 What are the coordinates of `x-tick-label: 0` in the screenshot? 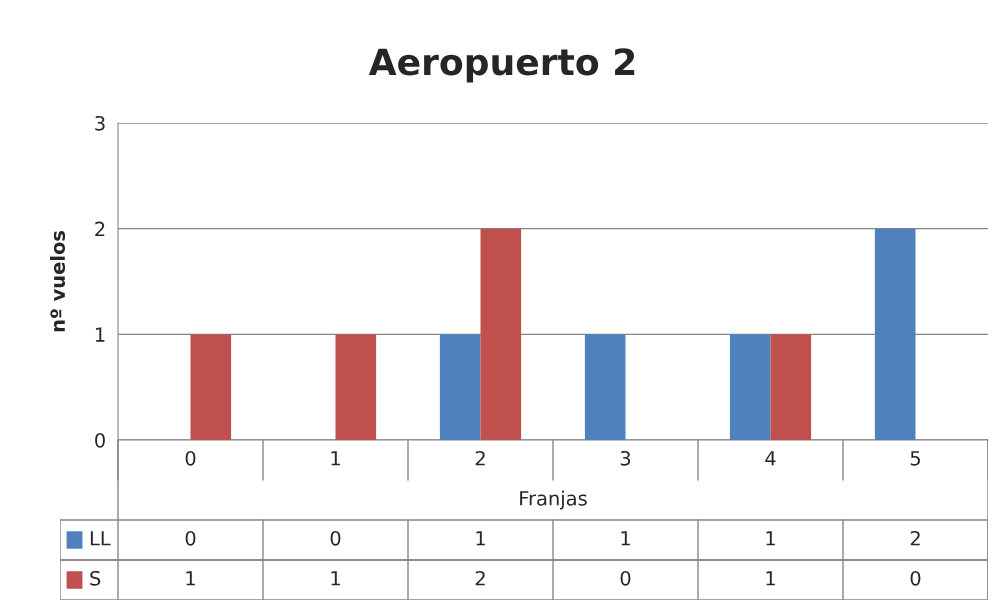 It's located at (190, 458).